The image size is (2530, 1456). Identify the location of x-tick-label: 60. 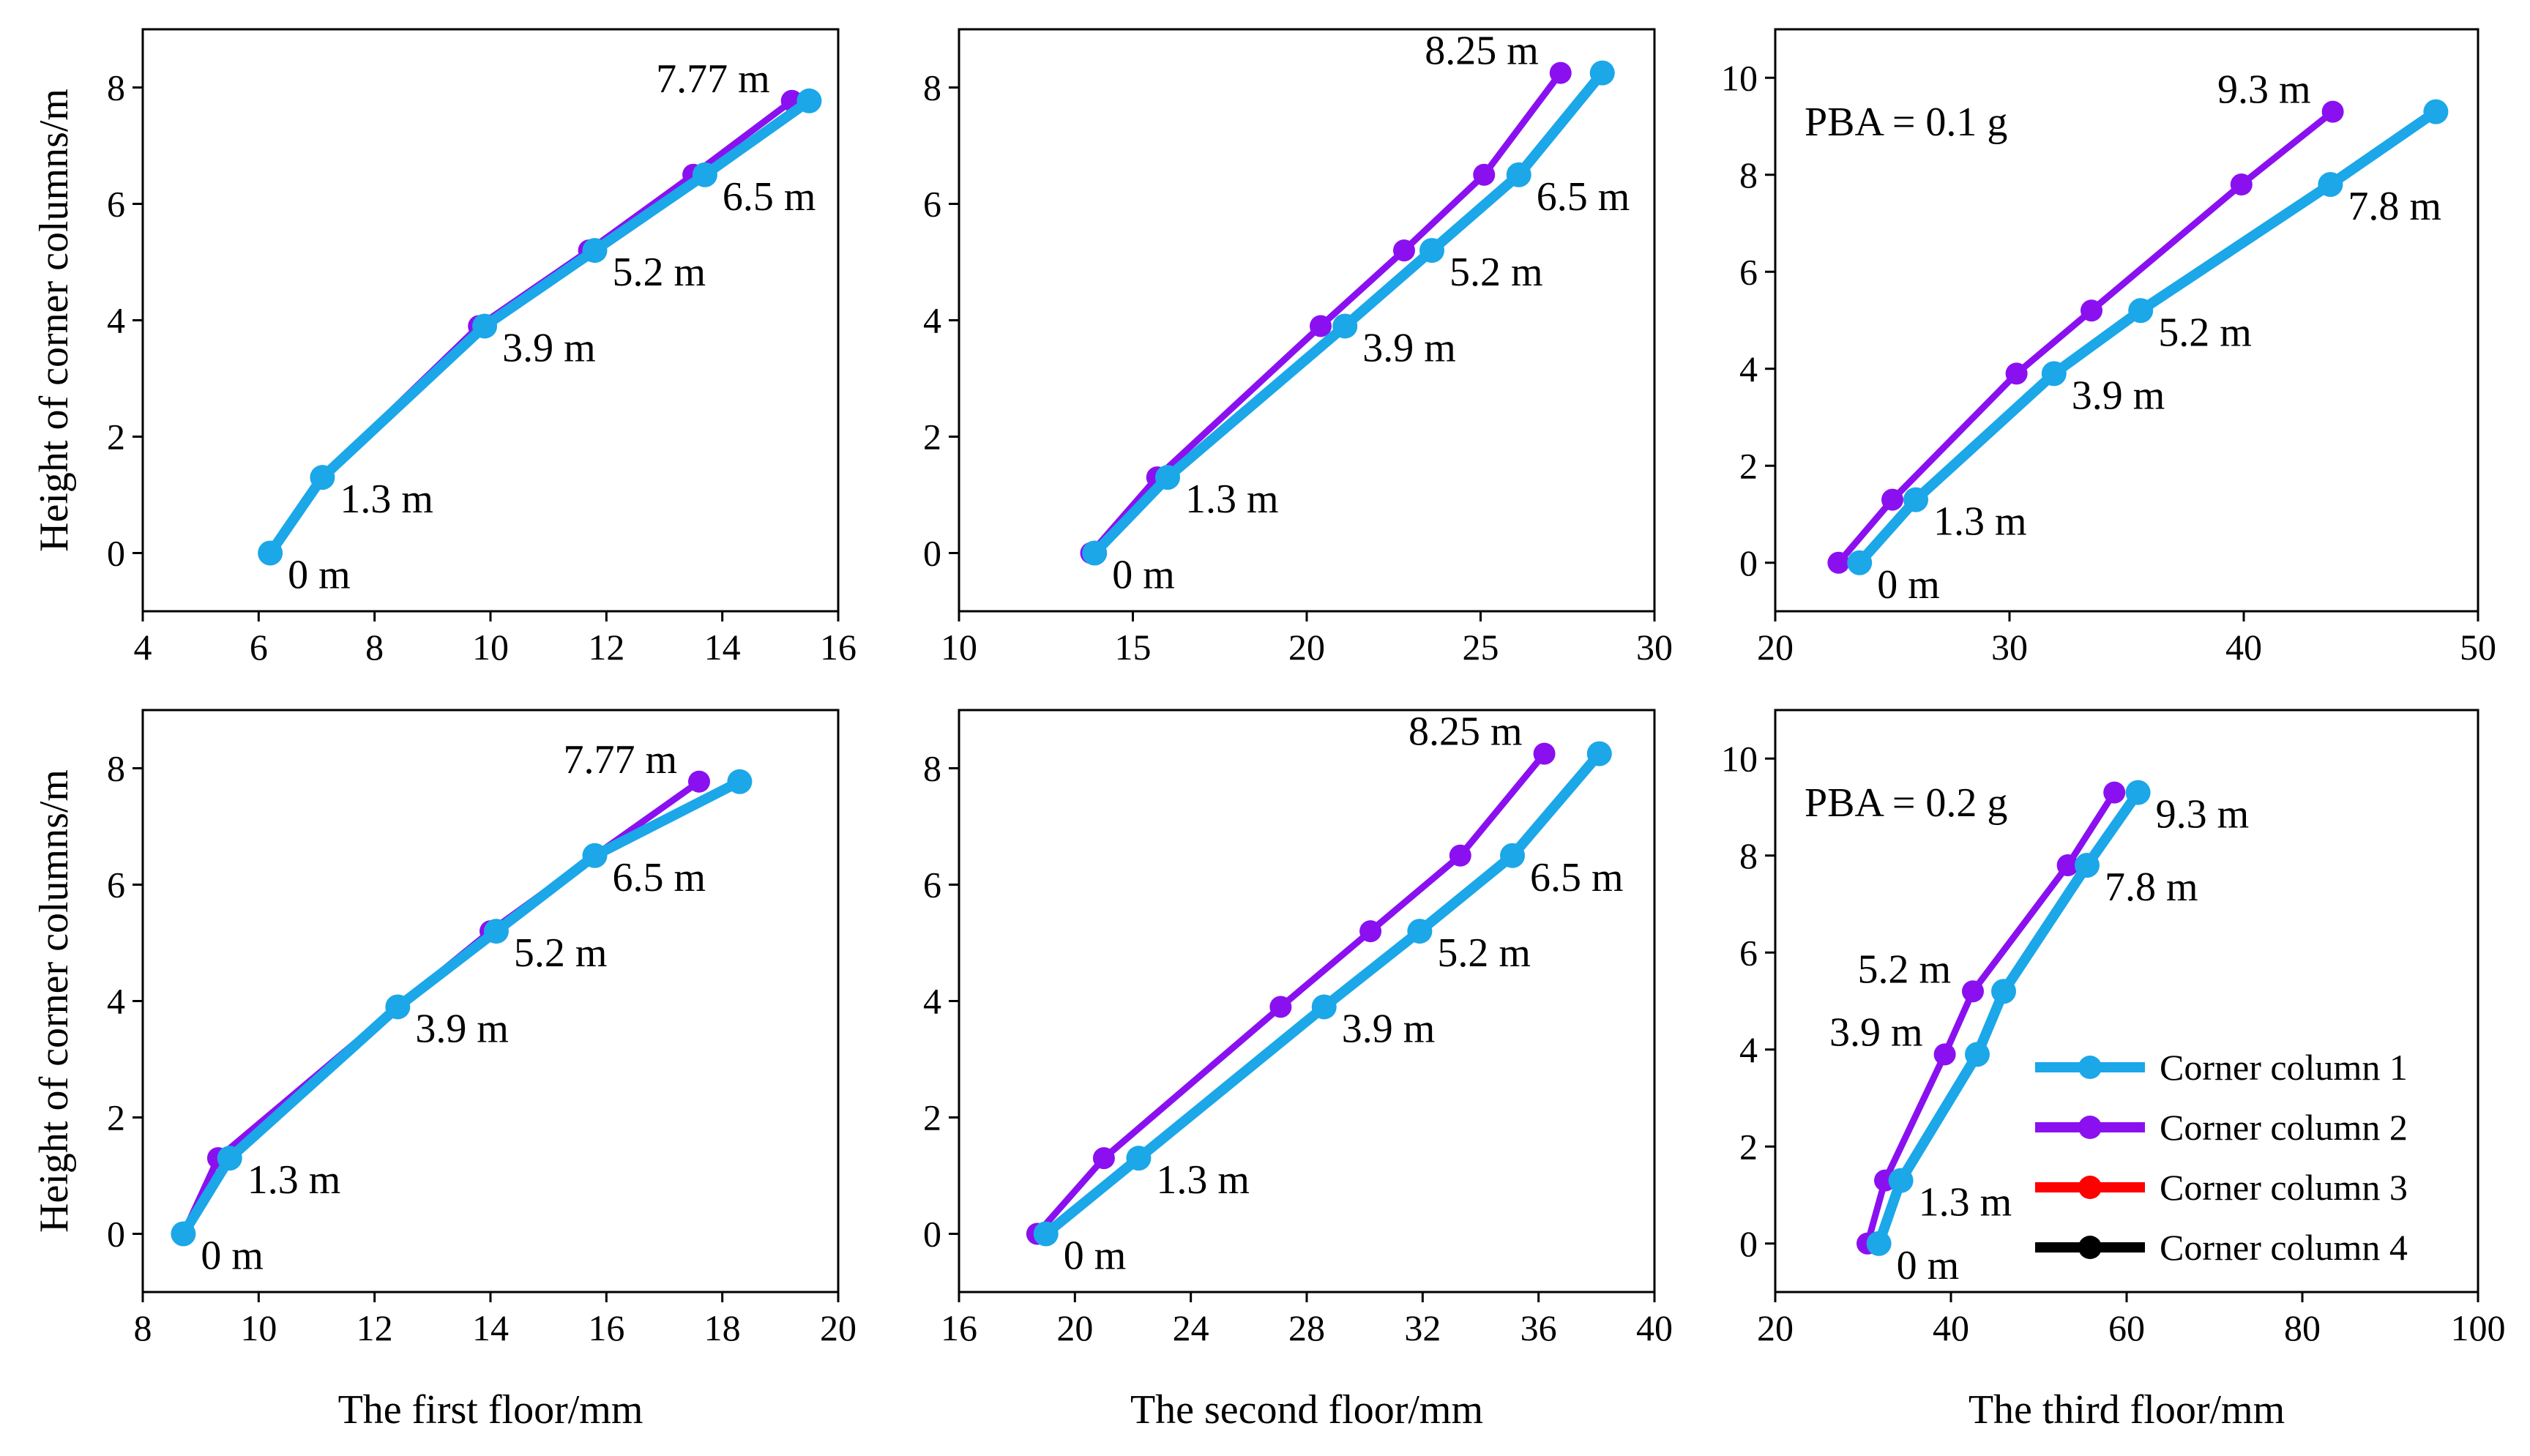
(2127, 1327).